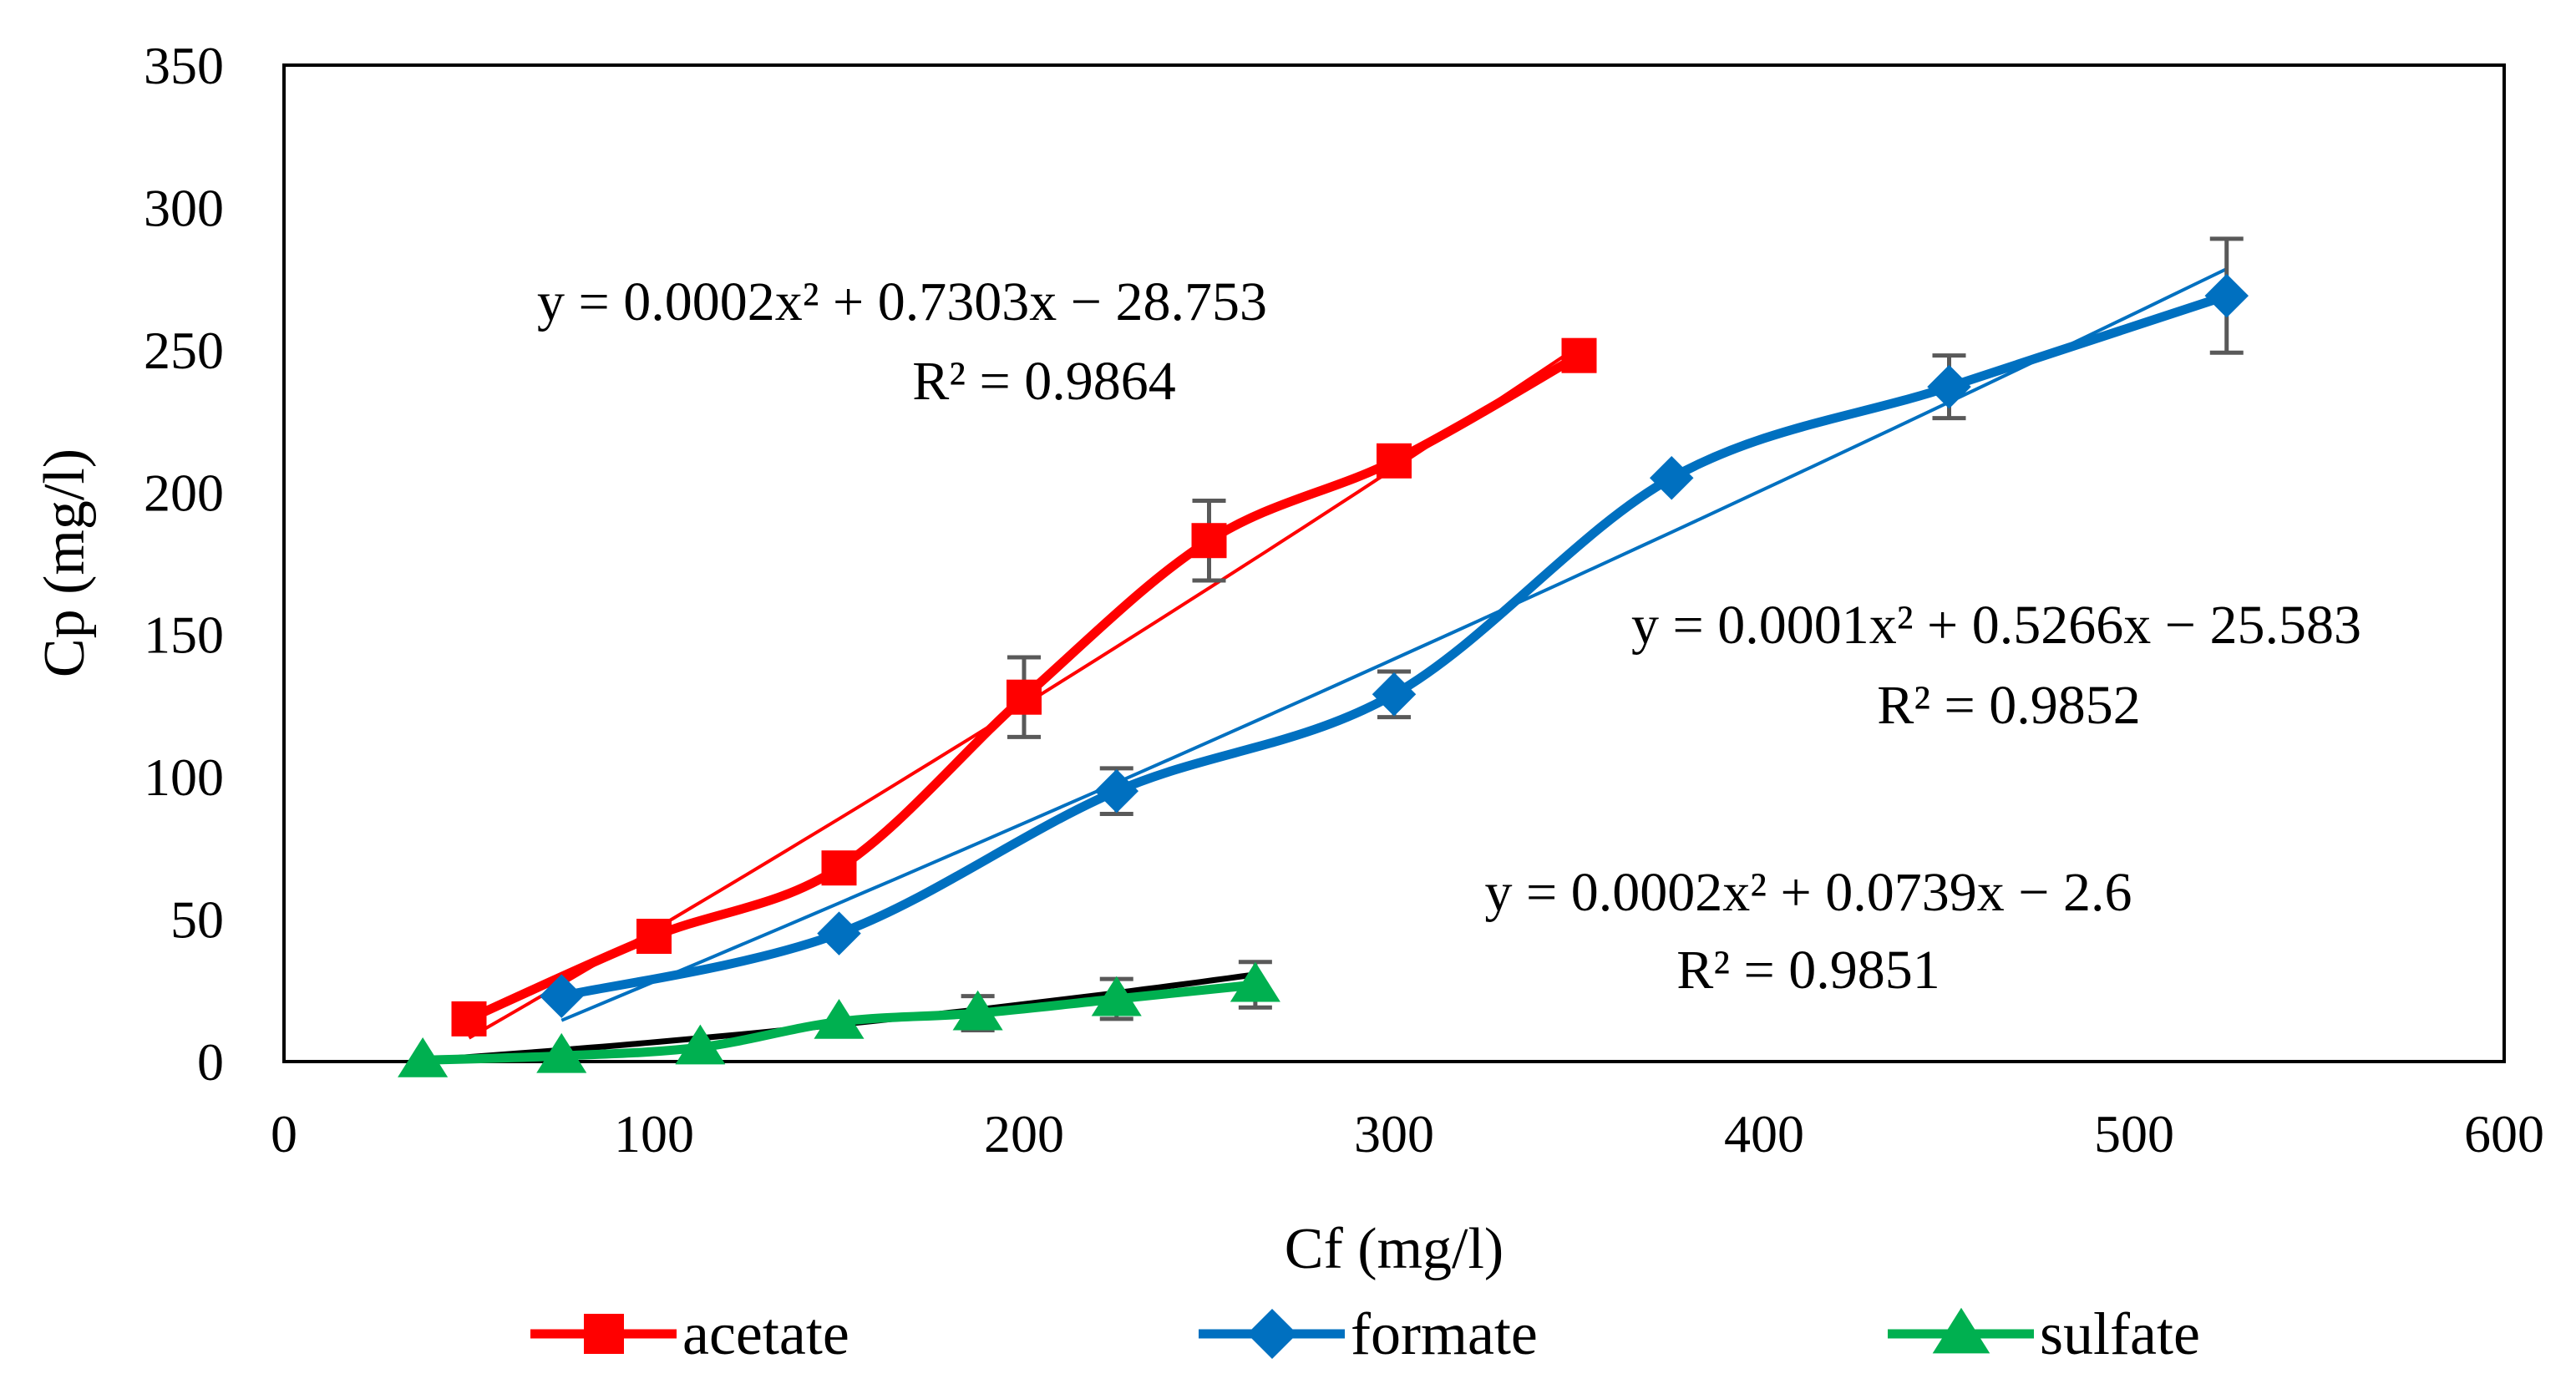 Image resolution: width=2576 pixels, height=1399 pixels. Describe the element at coordinates (197, 920) in the screenshot. I see `y-tick-label: 50` at that location.